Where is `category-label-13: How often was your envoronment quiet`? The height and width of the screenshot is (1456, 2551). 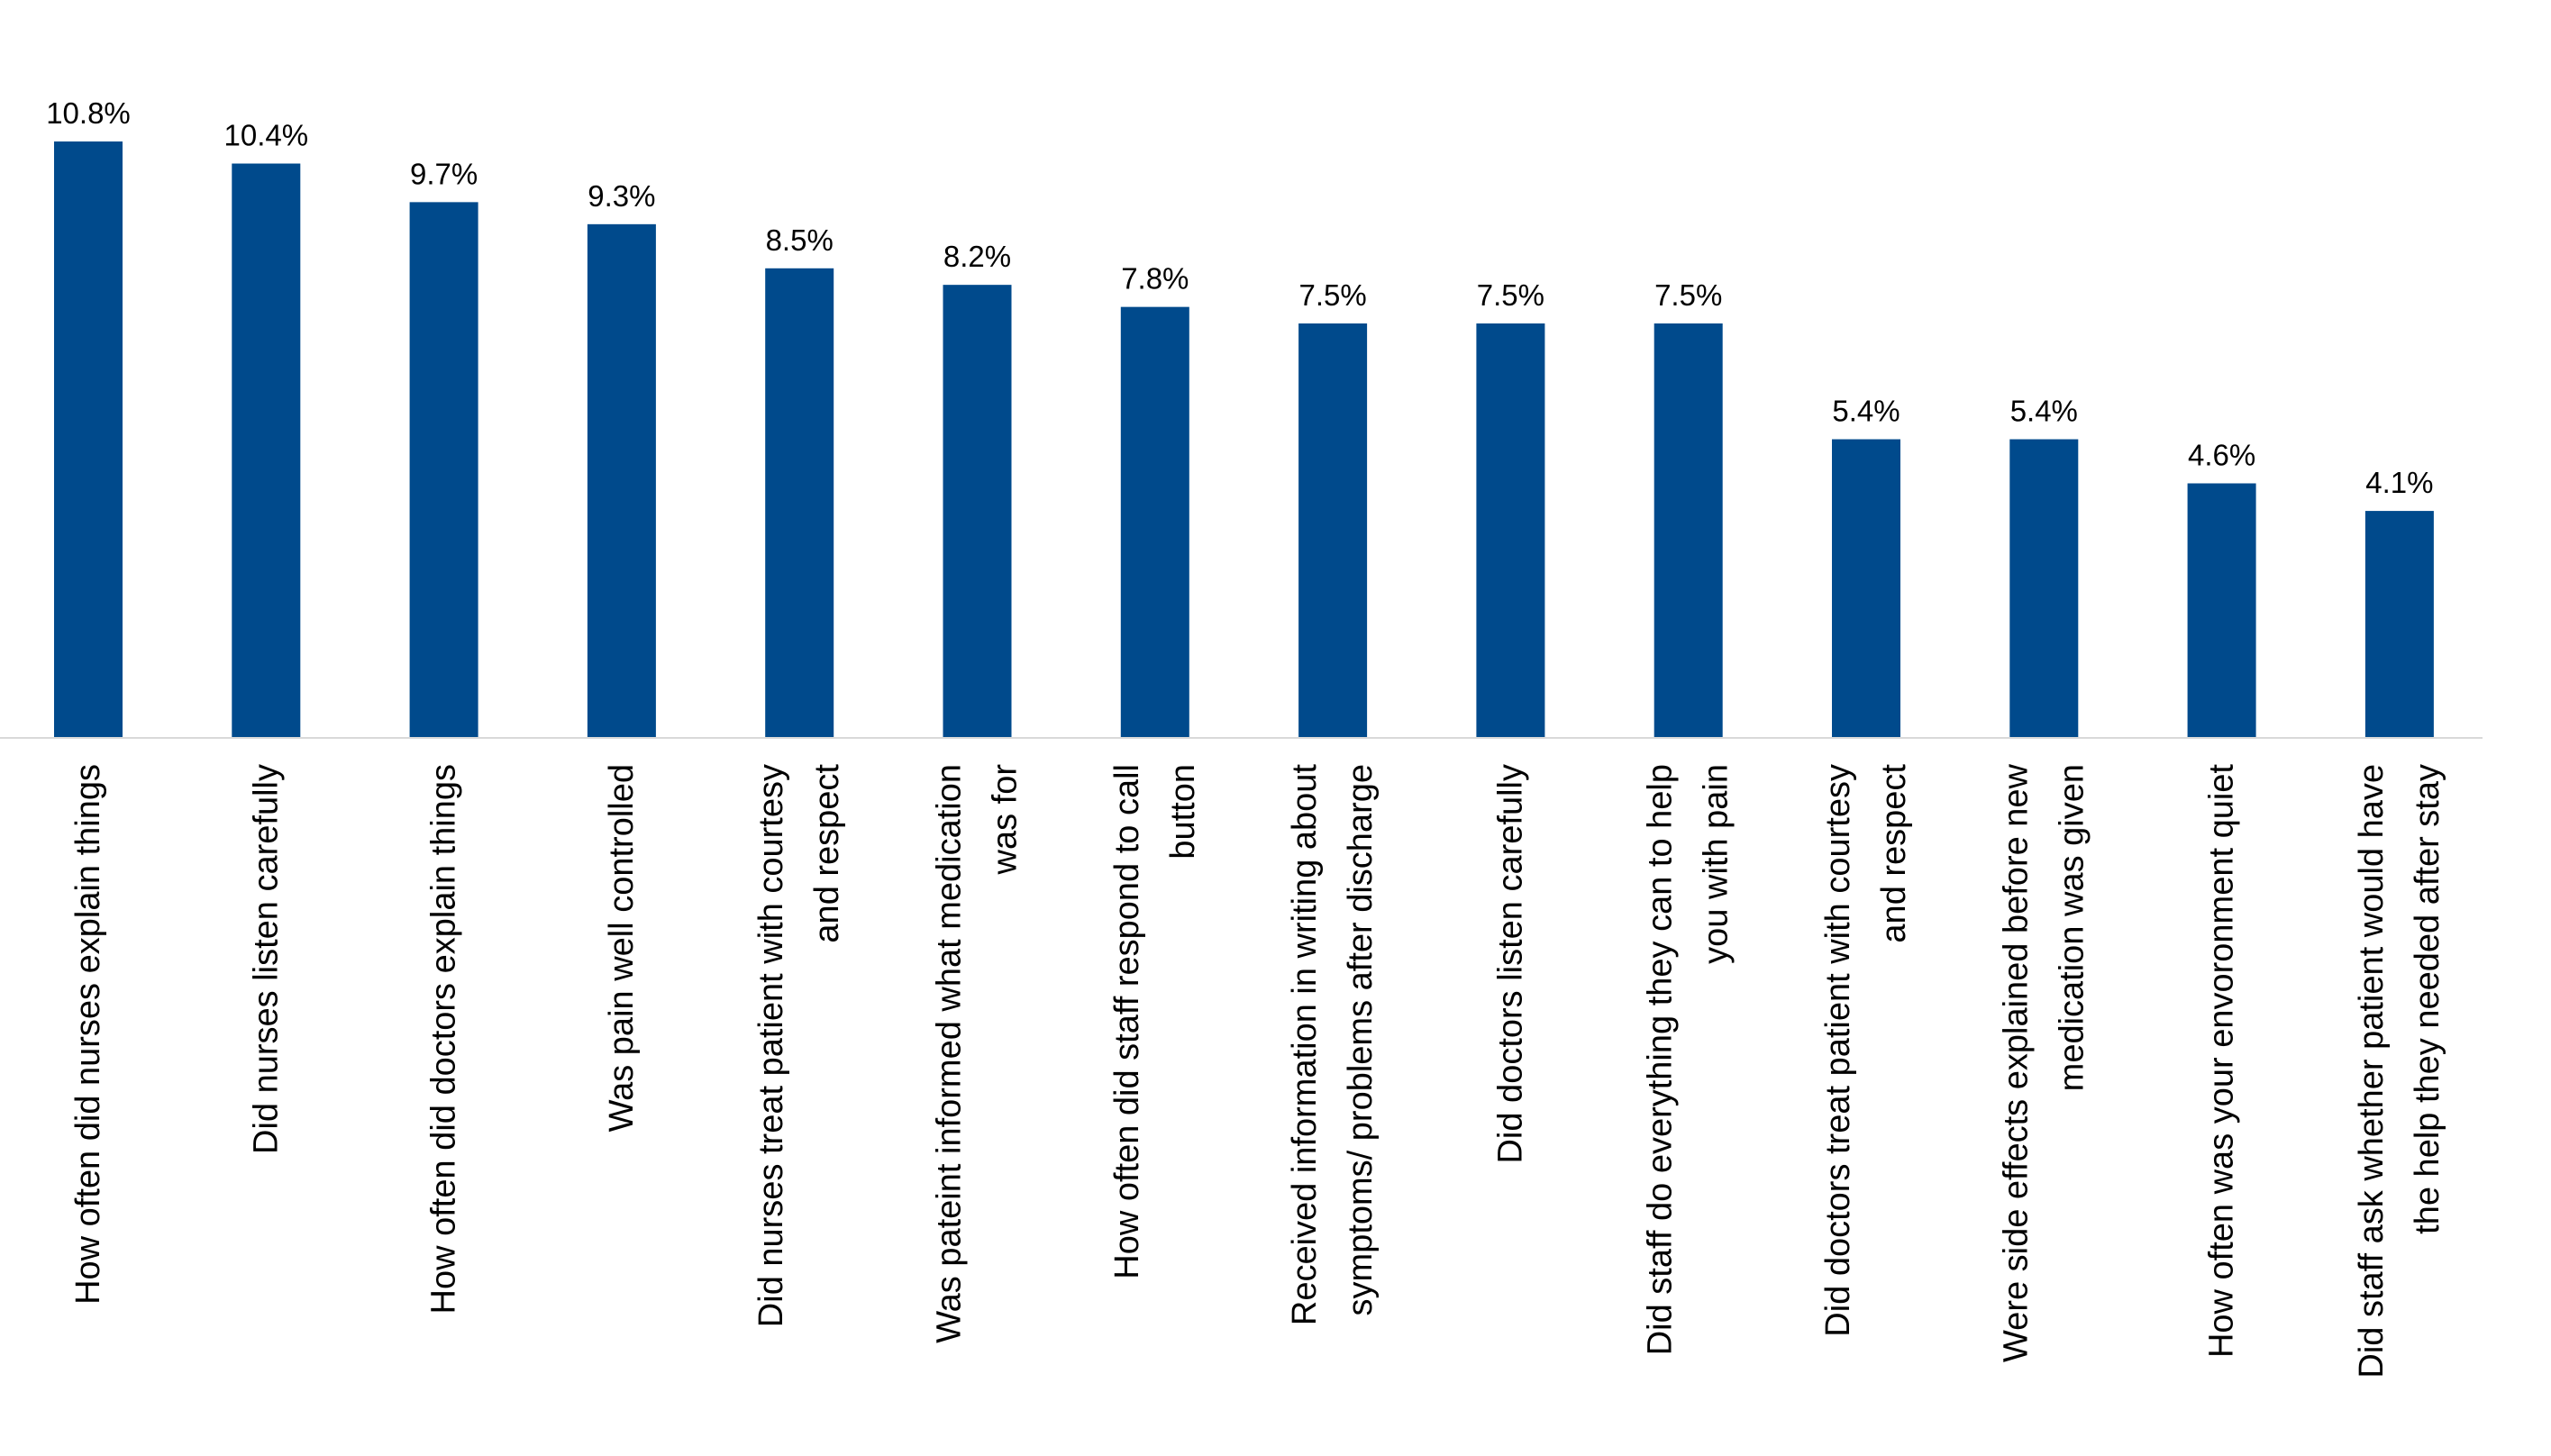
category-label-13: How often was your envoronment quiet is located at coordinates (2222, 1061).